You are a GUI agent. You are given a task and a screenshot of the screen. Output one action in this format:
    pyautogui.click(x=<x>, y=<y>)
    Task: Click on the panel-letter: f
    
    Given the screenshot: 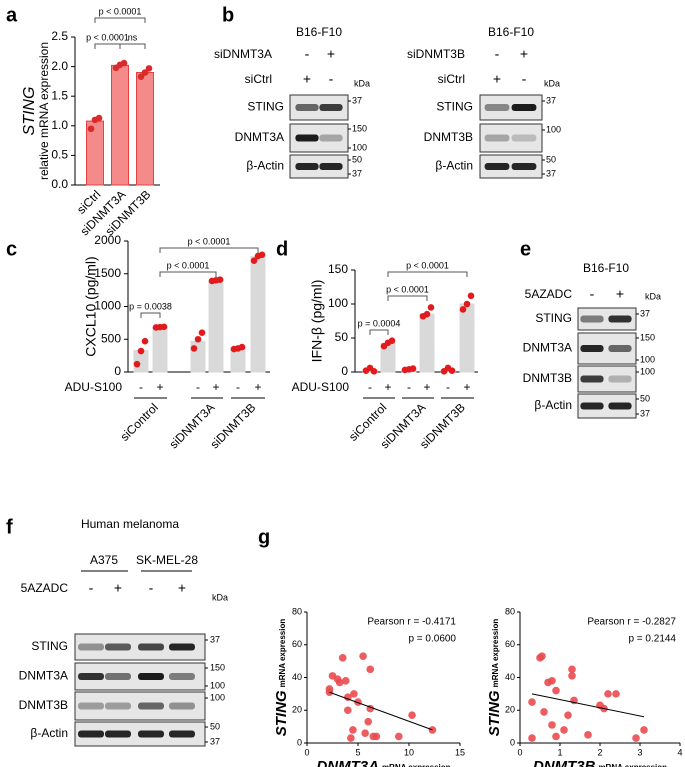 What is the action you would take?
    pyautogui.click(x=9, y=527)
    